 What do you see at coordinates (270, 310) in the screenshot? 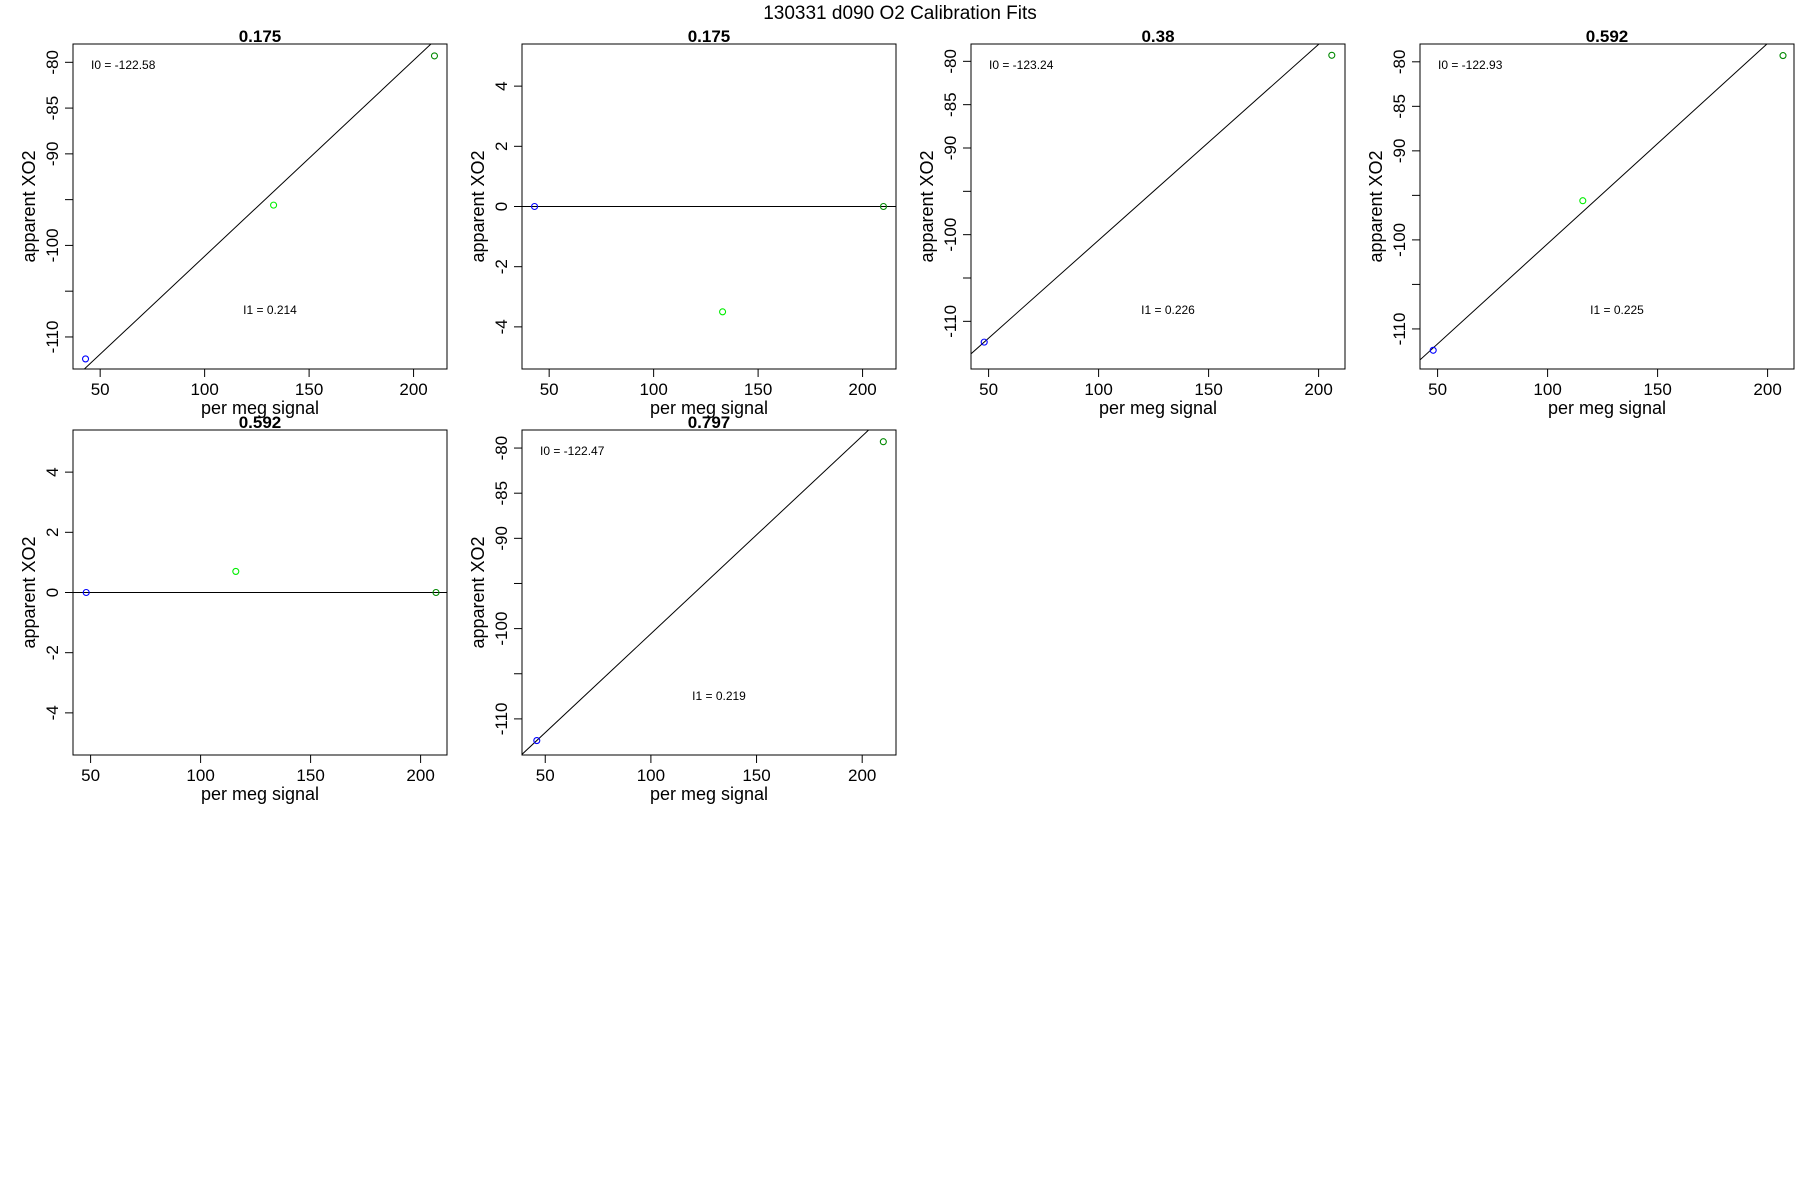
I see `fit-annotation: I1 = 0.214` at bounding box center [270, 310].